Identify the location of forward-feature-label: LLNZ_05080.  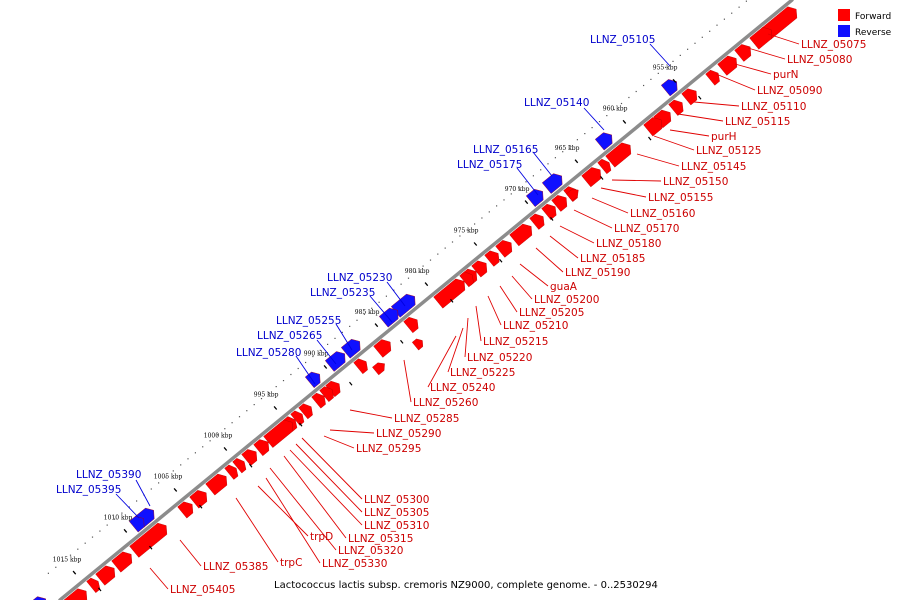
(819, 60).